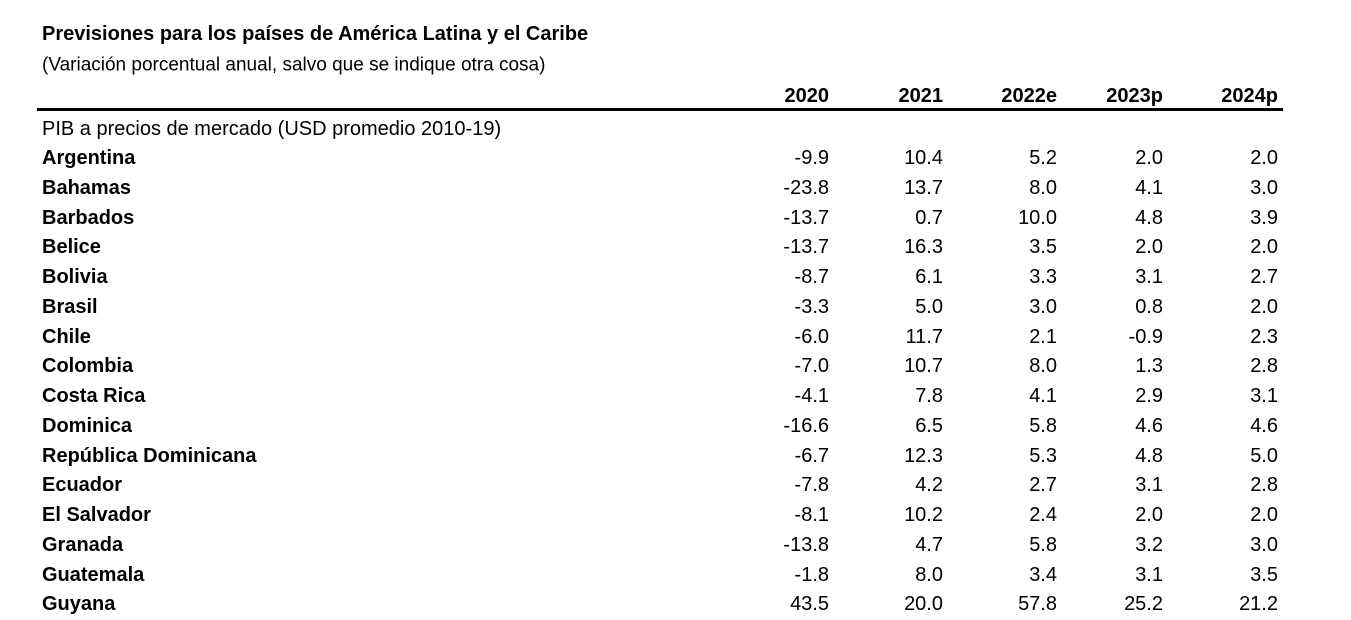 The width and height of the screenshot is (1351, 620). What do you see at coordinates (811, 515) in the screenshot?
I see `cell: -8.1` at bounding box center [811, 515].